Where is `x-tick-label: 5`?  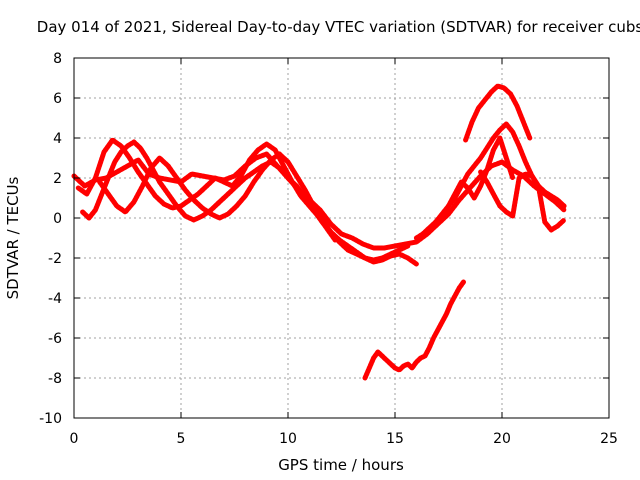 x-tick-label: 5 is located at coordinates (181, 439).